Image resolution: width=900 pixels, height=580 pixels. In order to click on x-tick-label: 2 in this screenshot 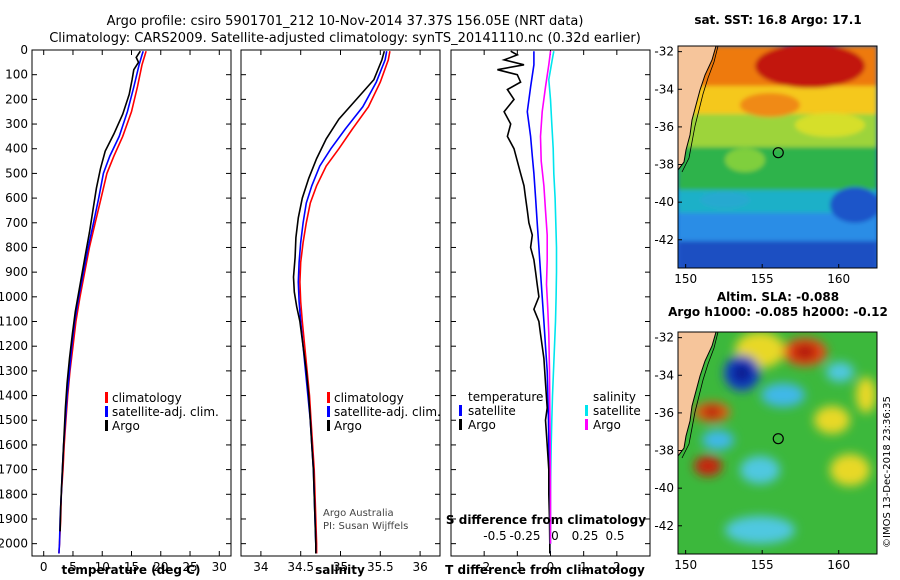, I will do `click(617, 567)`.